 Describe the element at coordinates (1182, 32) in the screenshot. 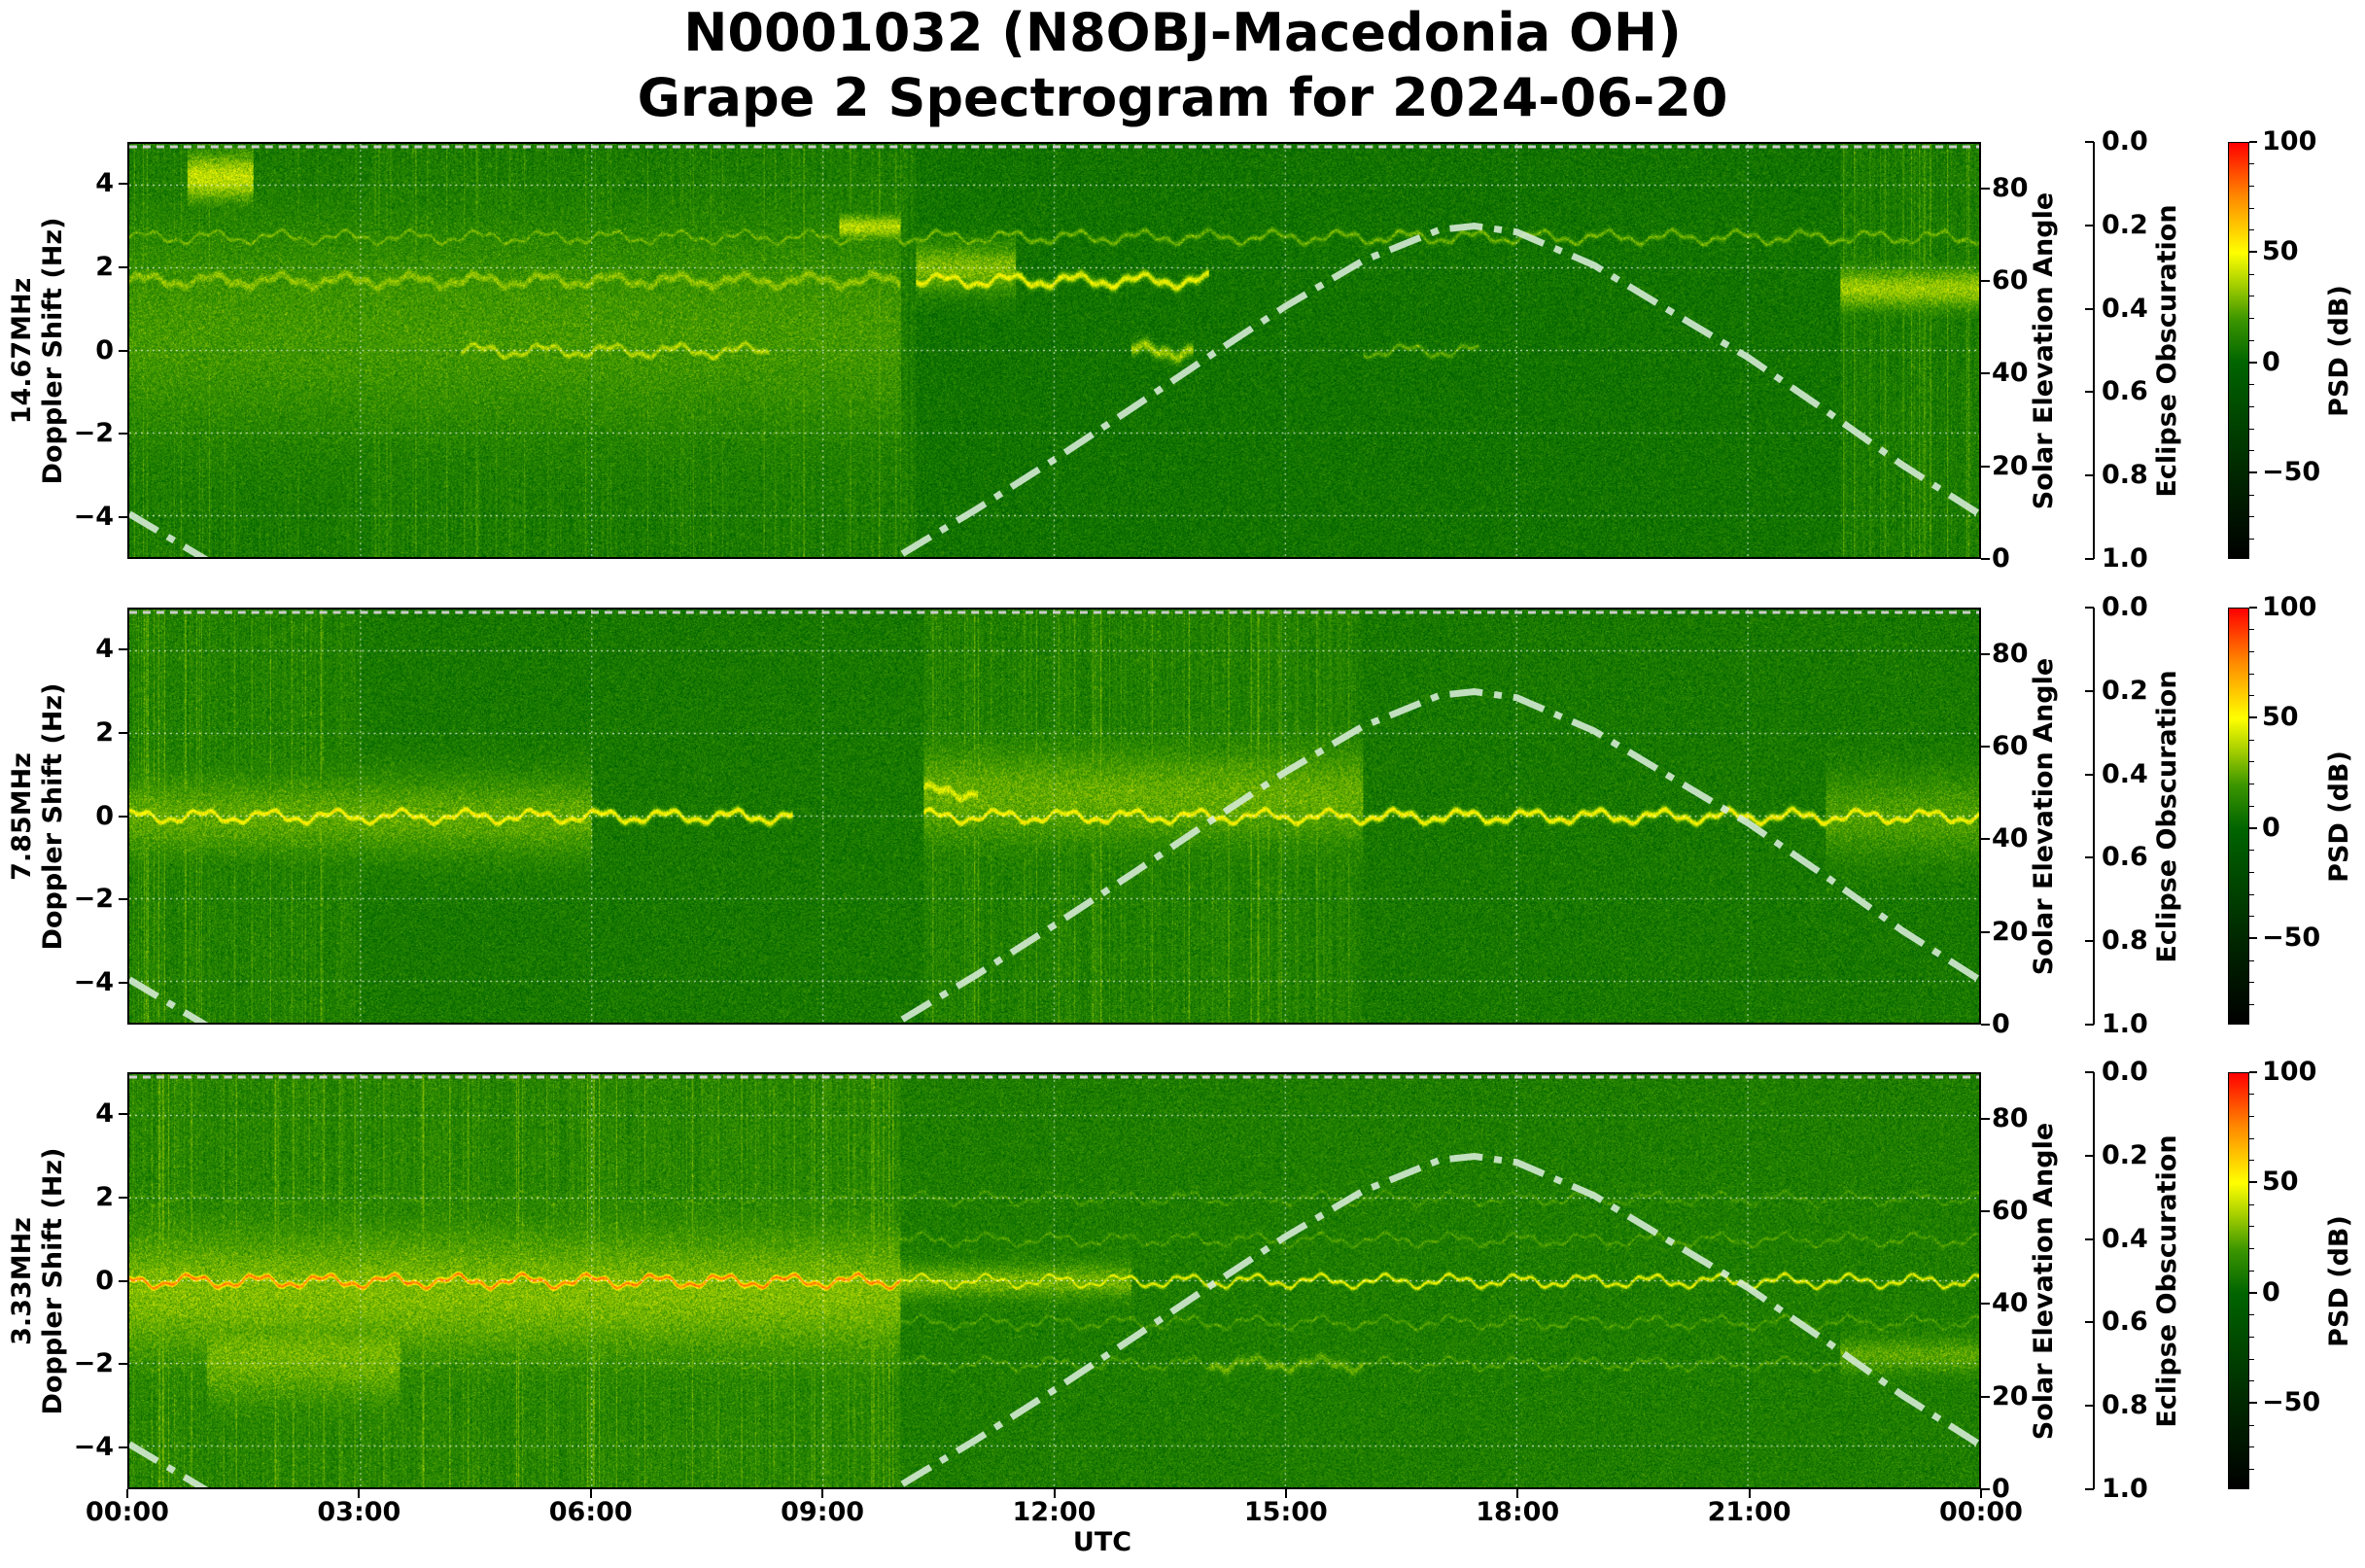

I see `chart-title-line1: N0001032 (N8OBJ-Macedonia OH)` at that location.